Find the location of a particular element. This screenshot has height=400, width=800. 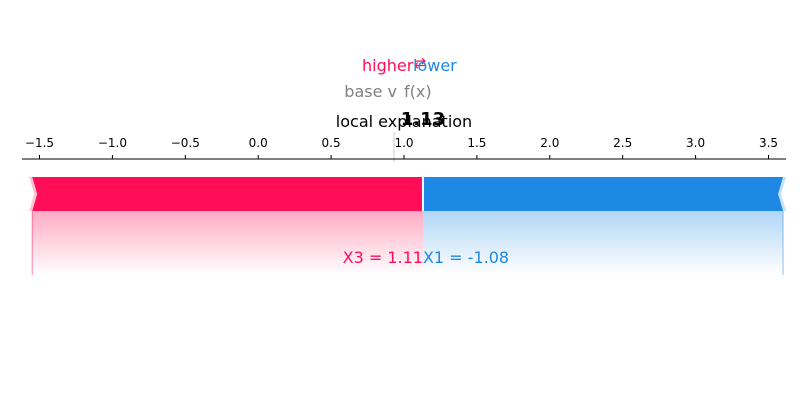

legend-lower-label: lower is located at coordinates (435, 65).